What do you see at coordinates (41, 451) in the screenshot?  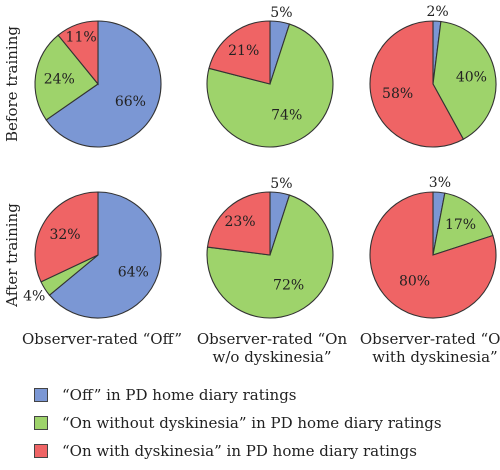 I see `legend-swatch-on-with-dyskinesia` at bounding box center [41, 451].